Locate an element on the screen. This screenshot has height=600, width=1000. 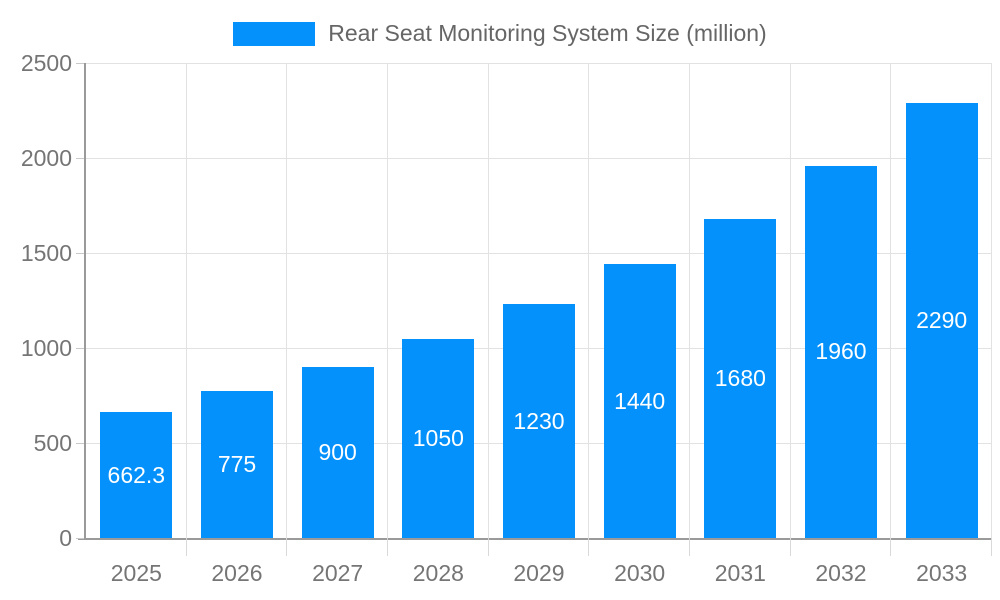
bar-value-label: 2290 is located at coordinates (942, 319).